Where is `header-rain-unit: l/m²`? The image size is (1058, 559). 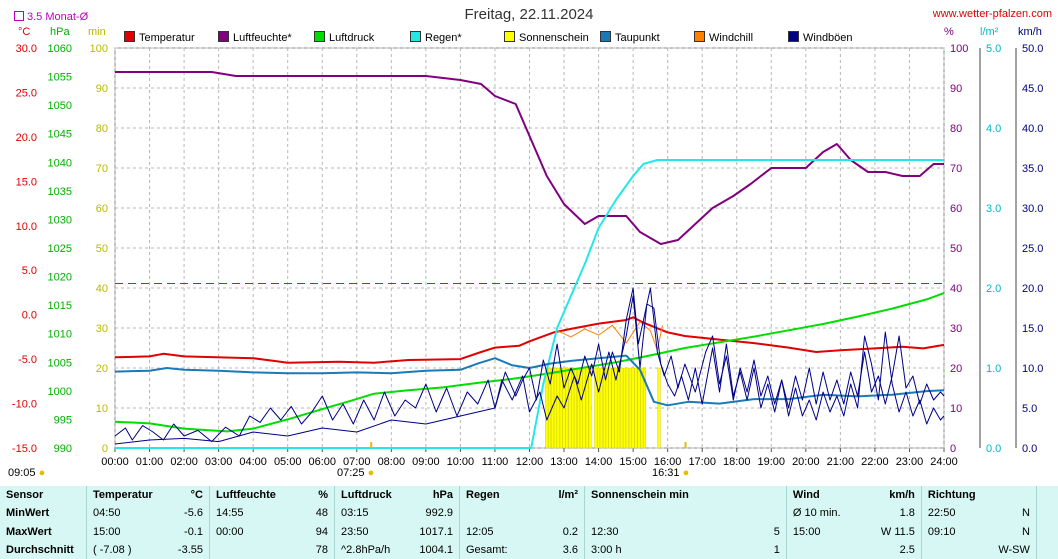 header-rain-unit: l/m² is located at coordinates (568, 495).